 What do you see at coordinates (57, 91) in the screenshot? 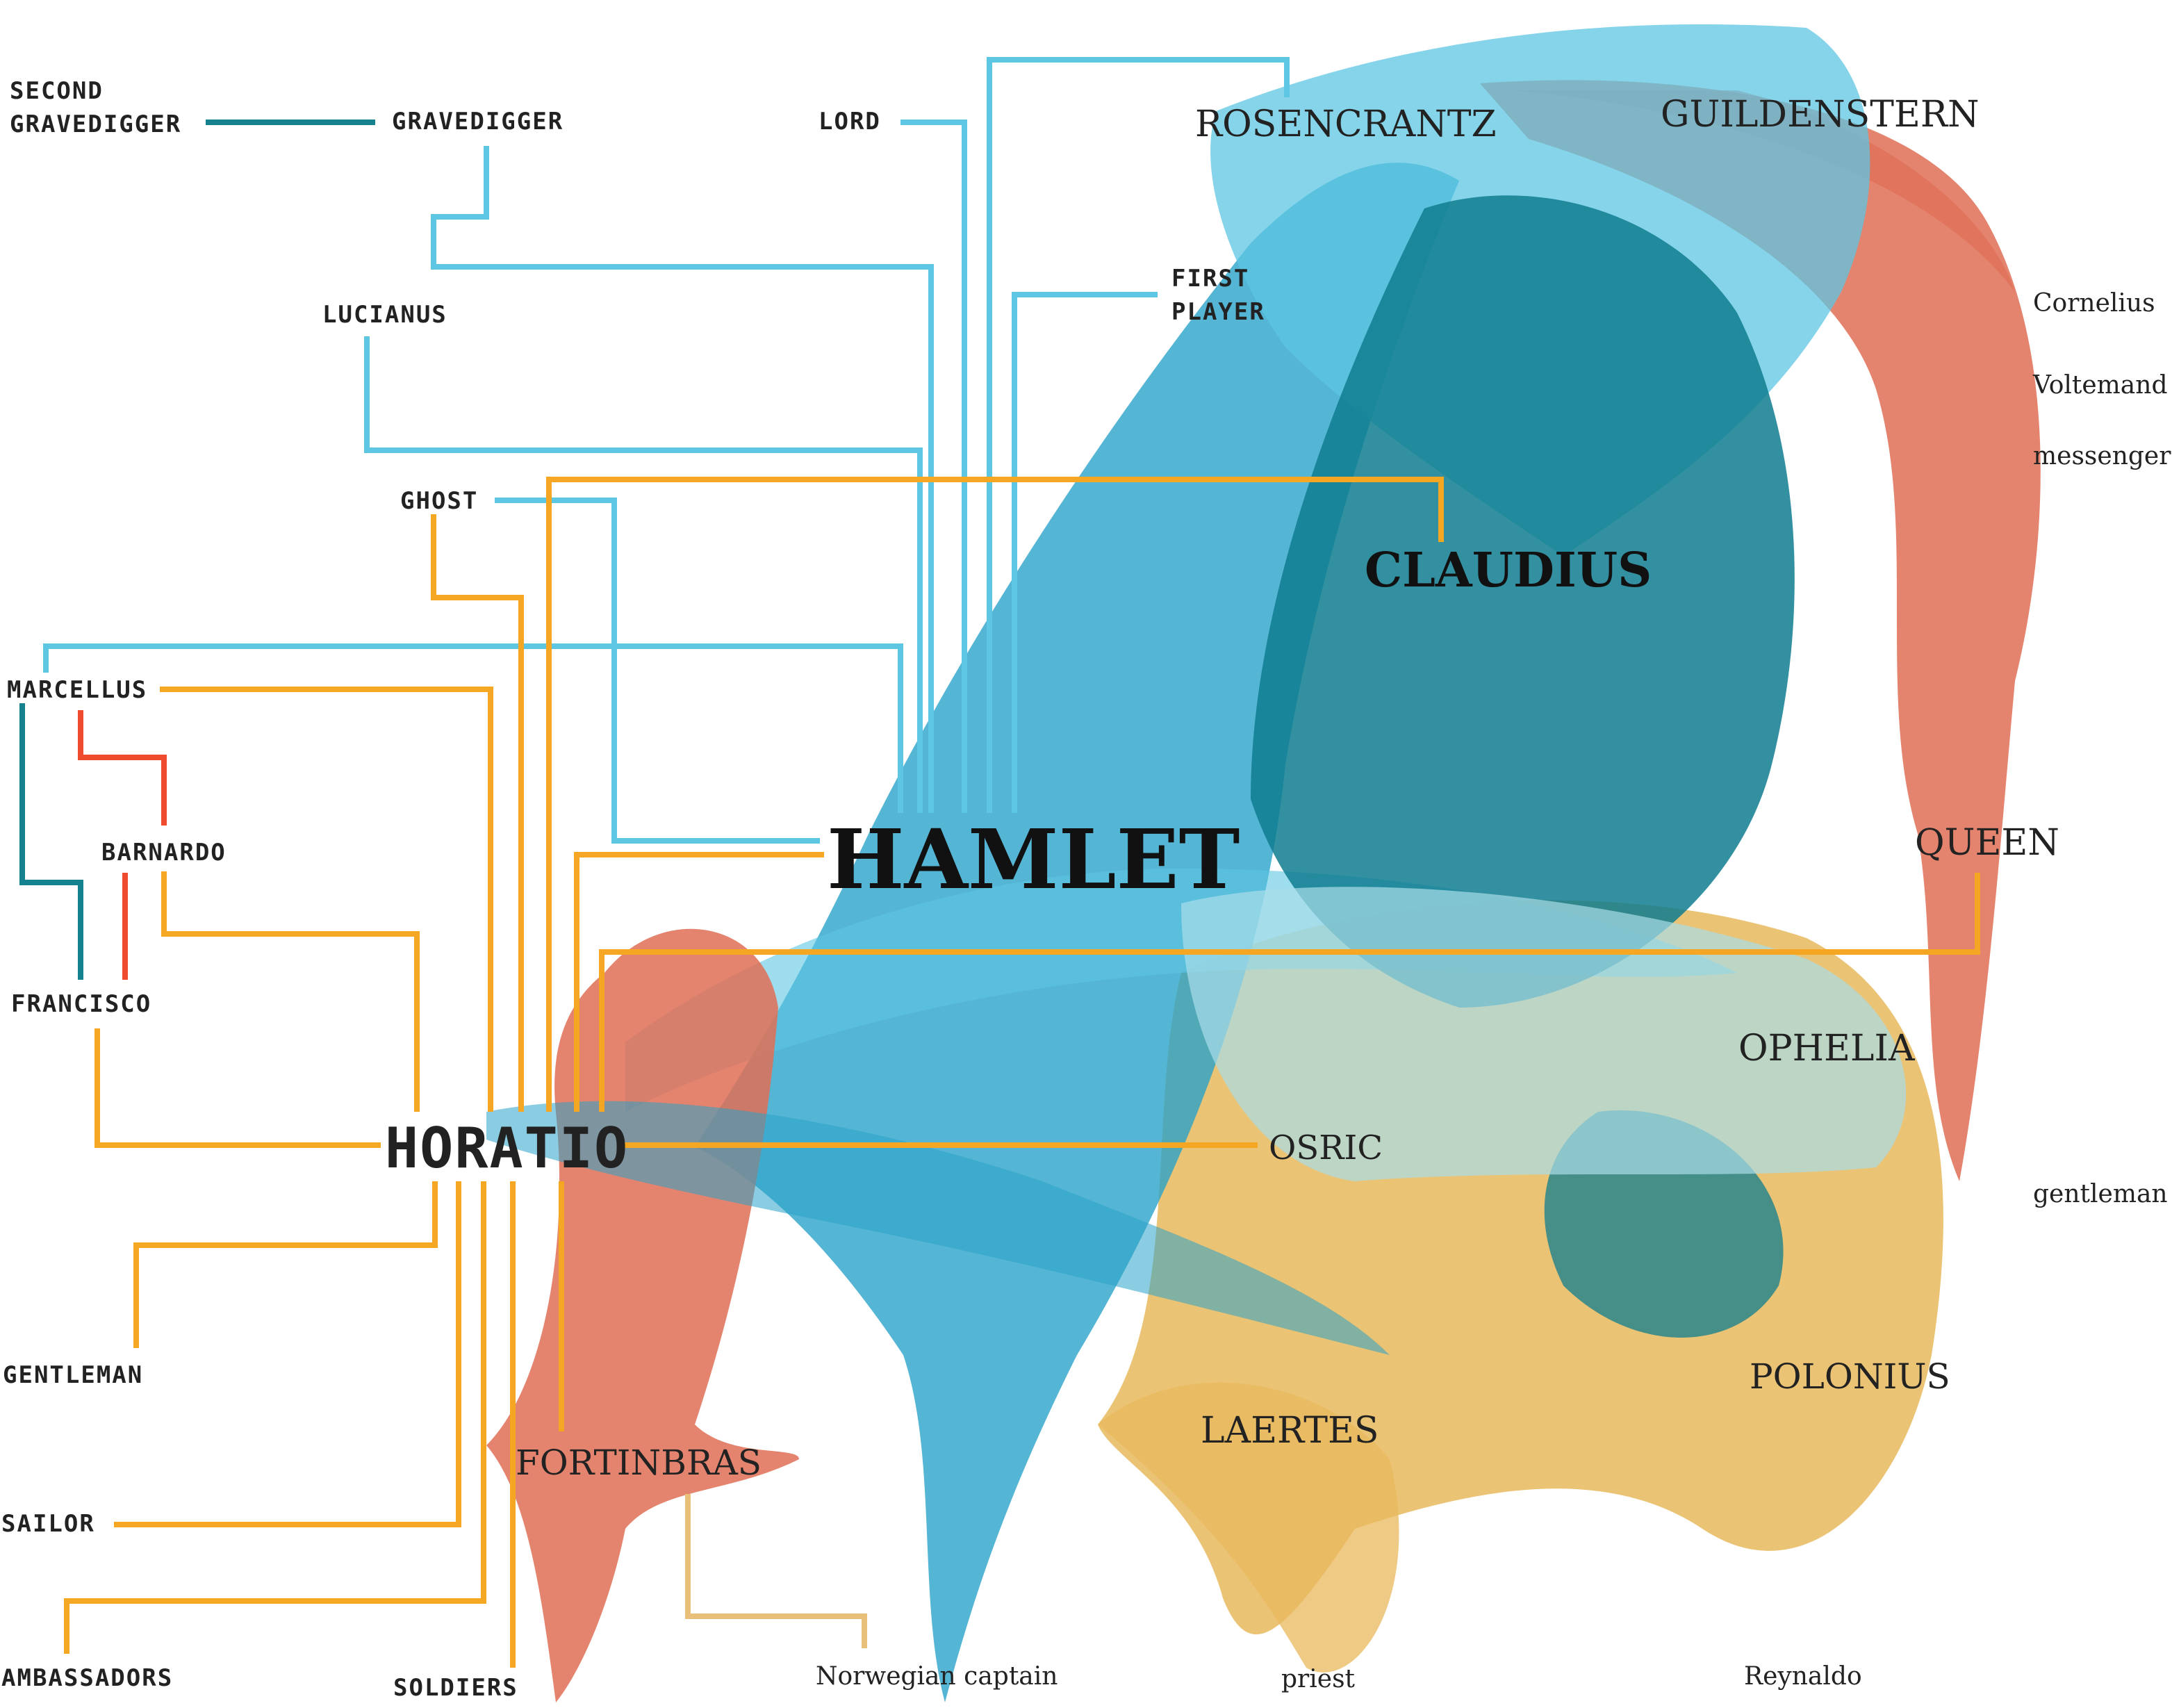
I see `label-second-gravedigger-1: SECOND` at bounding box center [57, 91].